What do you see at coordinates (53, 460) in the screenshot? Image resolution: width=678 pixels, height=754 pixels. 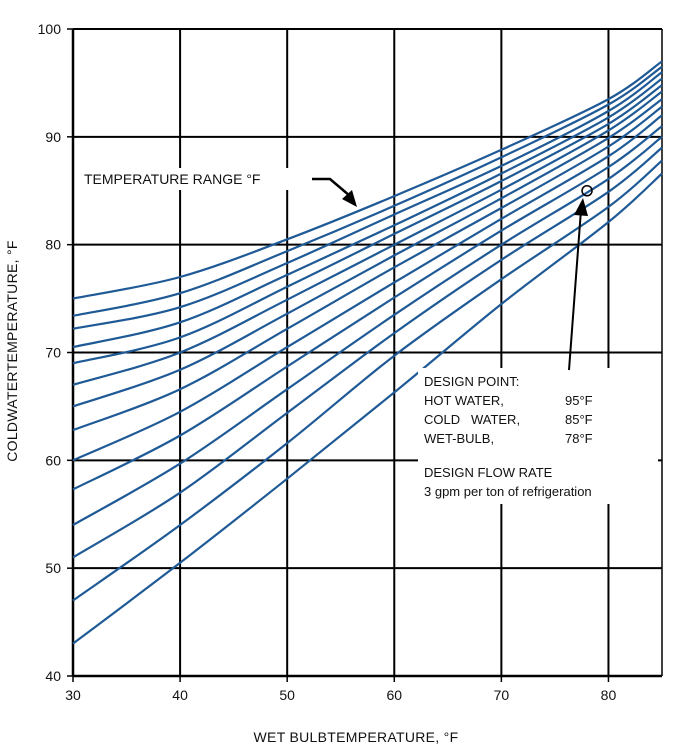 I see `y-tick-label-60: 60` at bounding box center [53, 460].